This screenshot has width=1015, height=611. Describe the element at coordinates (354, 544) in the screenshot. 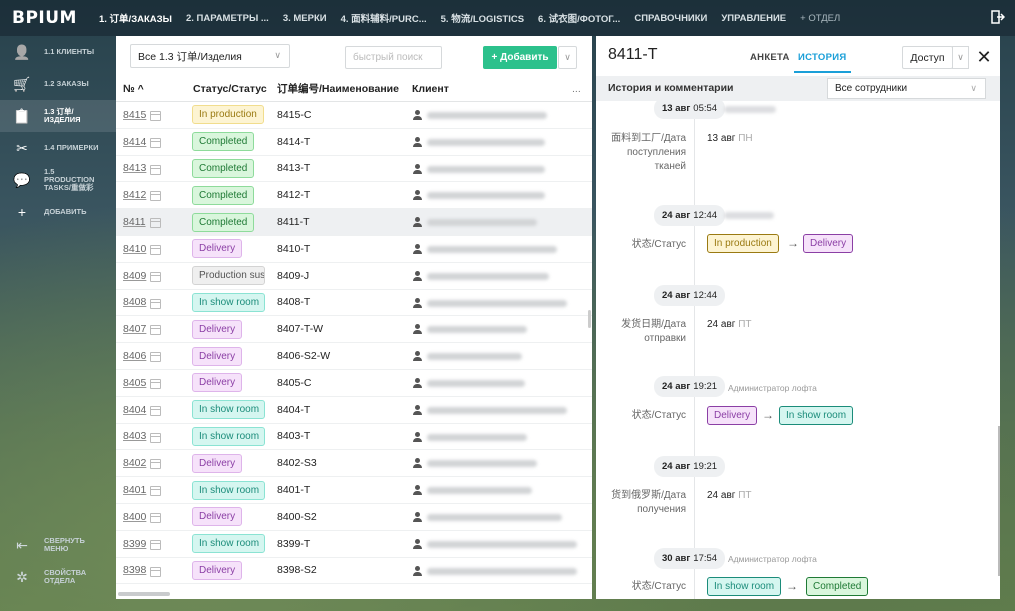

I see `table-row: 8399 In show room 8399-T` at that location.